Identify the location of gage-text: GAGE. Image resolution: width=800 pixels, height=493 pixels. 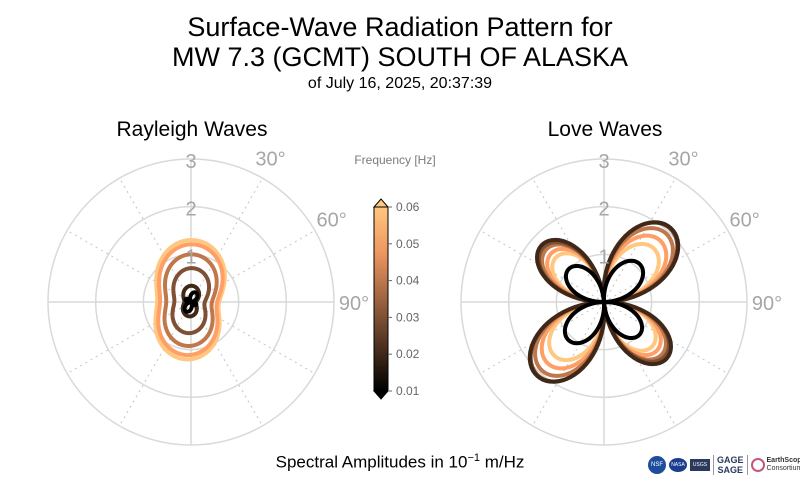
(730, 460).